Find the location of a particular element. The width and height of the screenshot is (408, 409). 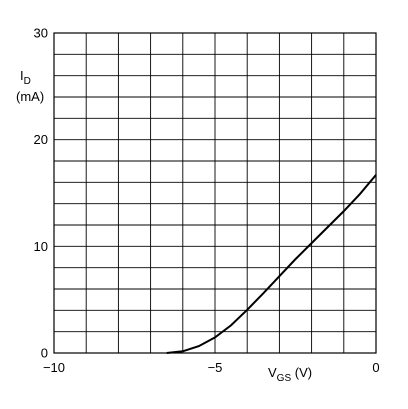

x-tick-label: 0 is located at coordinates (375, 367).